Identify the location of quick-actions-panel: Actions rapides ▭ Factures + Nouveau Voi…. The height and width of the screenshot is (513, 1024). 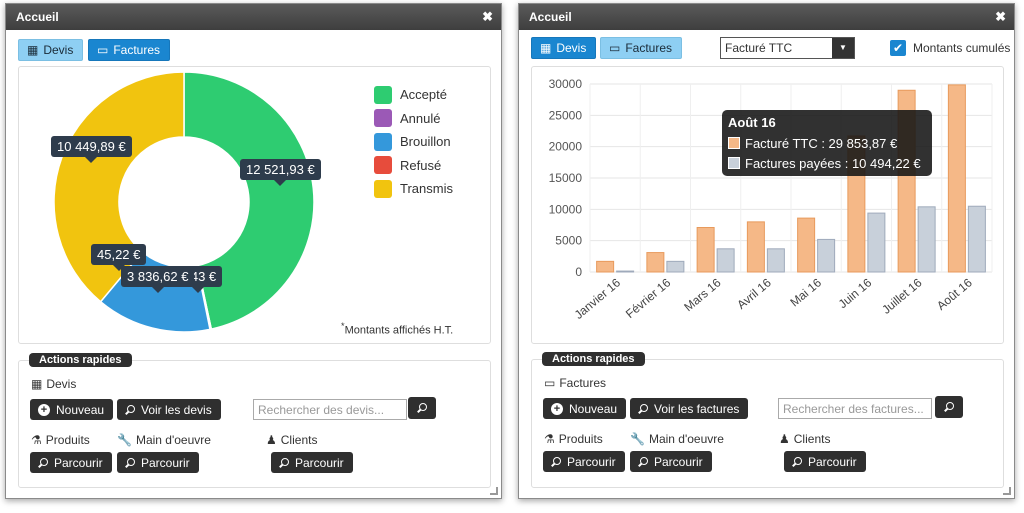
(767, 420).